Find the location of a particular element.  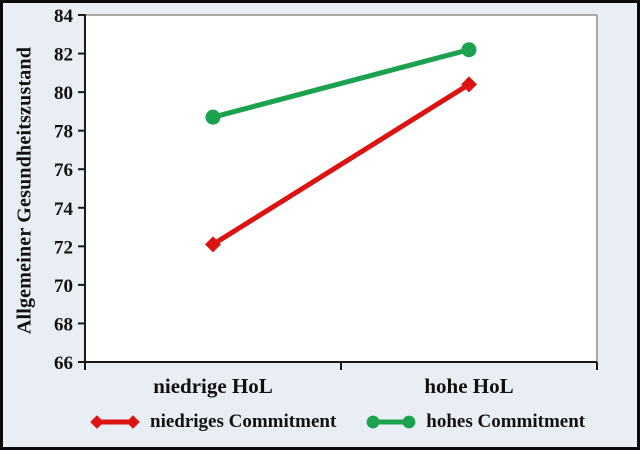

legend-item-niedriges-commitment: niedriges Commitment is located at coordinates (213, 422).